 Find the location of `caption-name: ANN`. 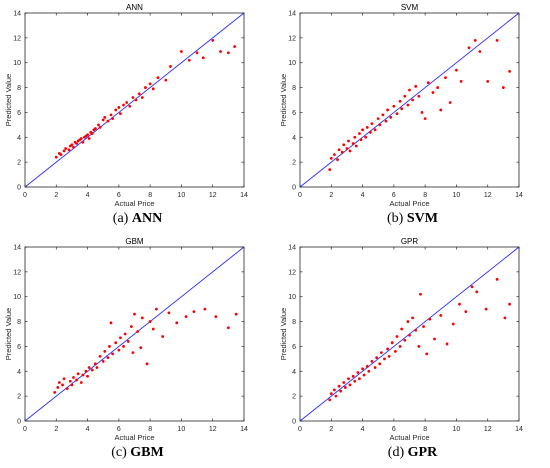

caption-name: ANN is located at coordinates (147, 218).